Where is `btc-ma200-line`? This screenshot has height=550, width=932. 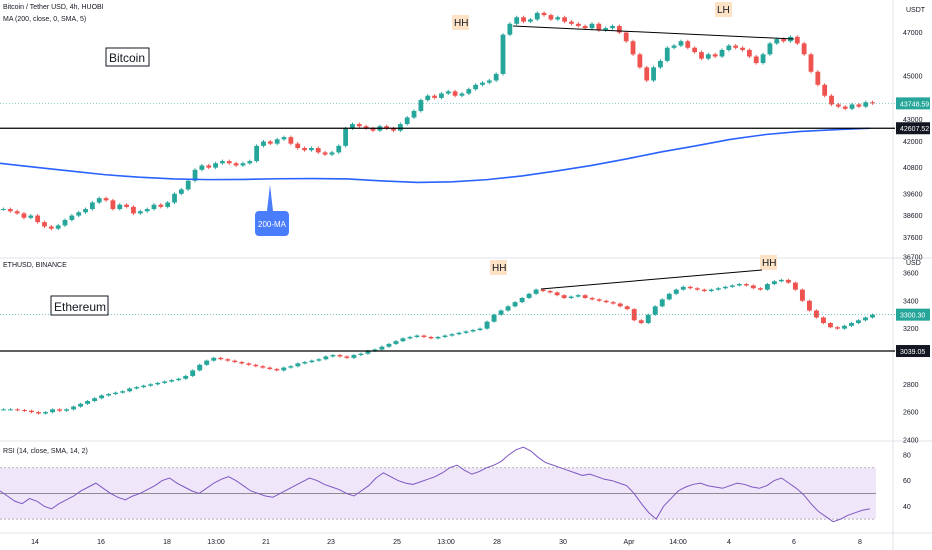 btc-ma200-line is located at coordinates (435, 155).